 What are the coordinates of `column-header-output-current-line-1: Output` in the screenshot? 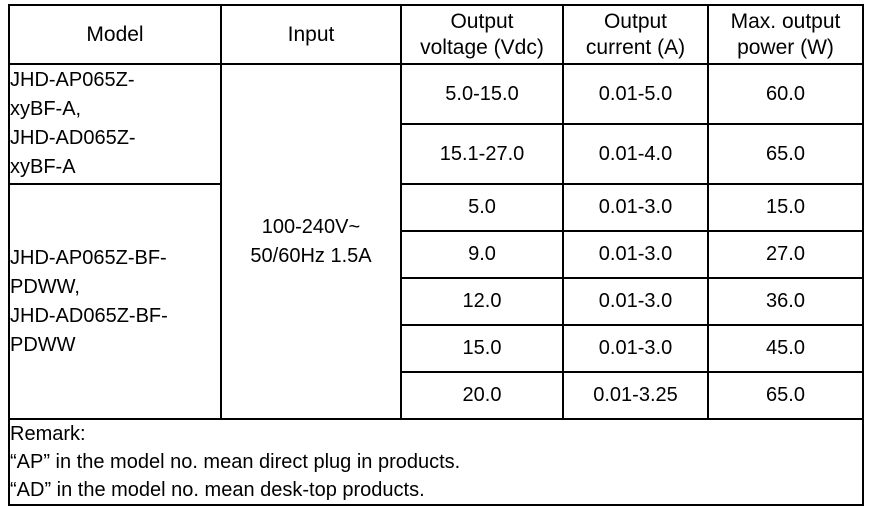 It's located at (635, 21).